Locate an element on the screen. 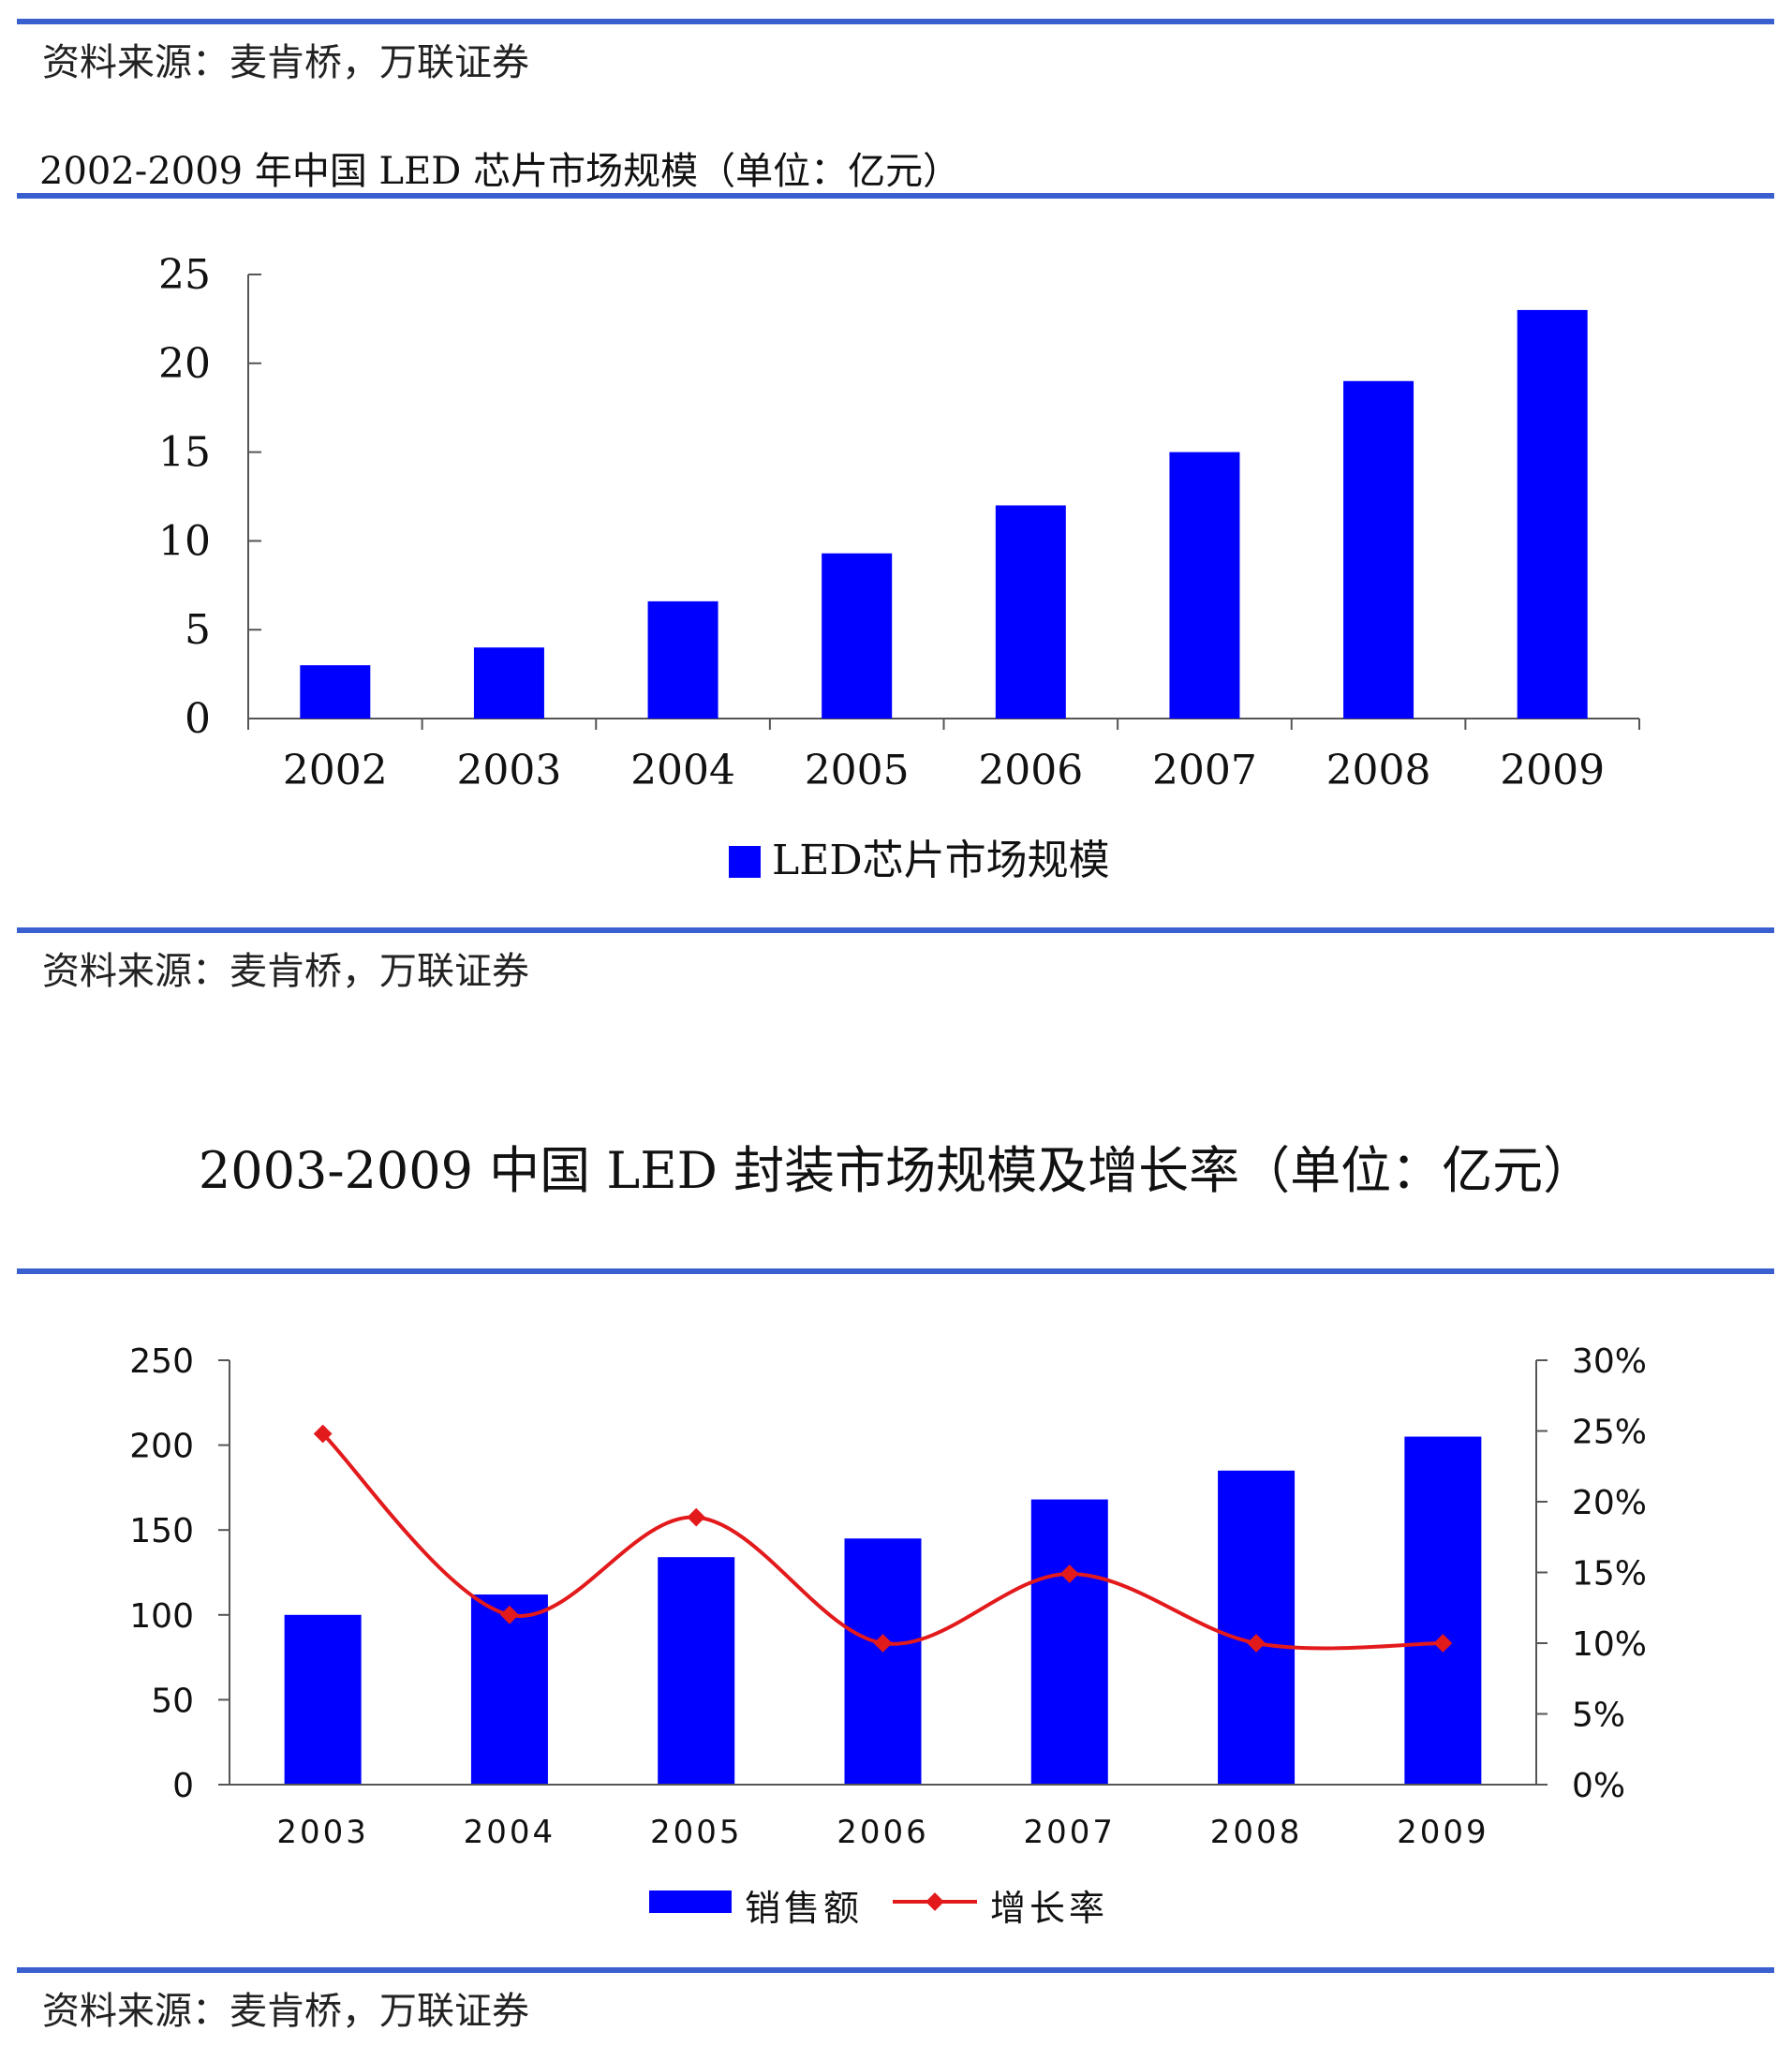 The width and height of the screenshot is (1792, 2046). chart1-x-tick-label: 2004 is located at coordinates (682, 770).